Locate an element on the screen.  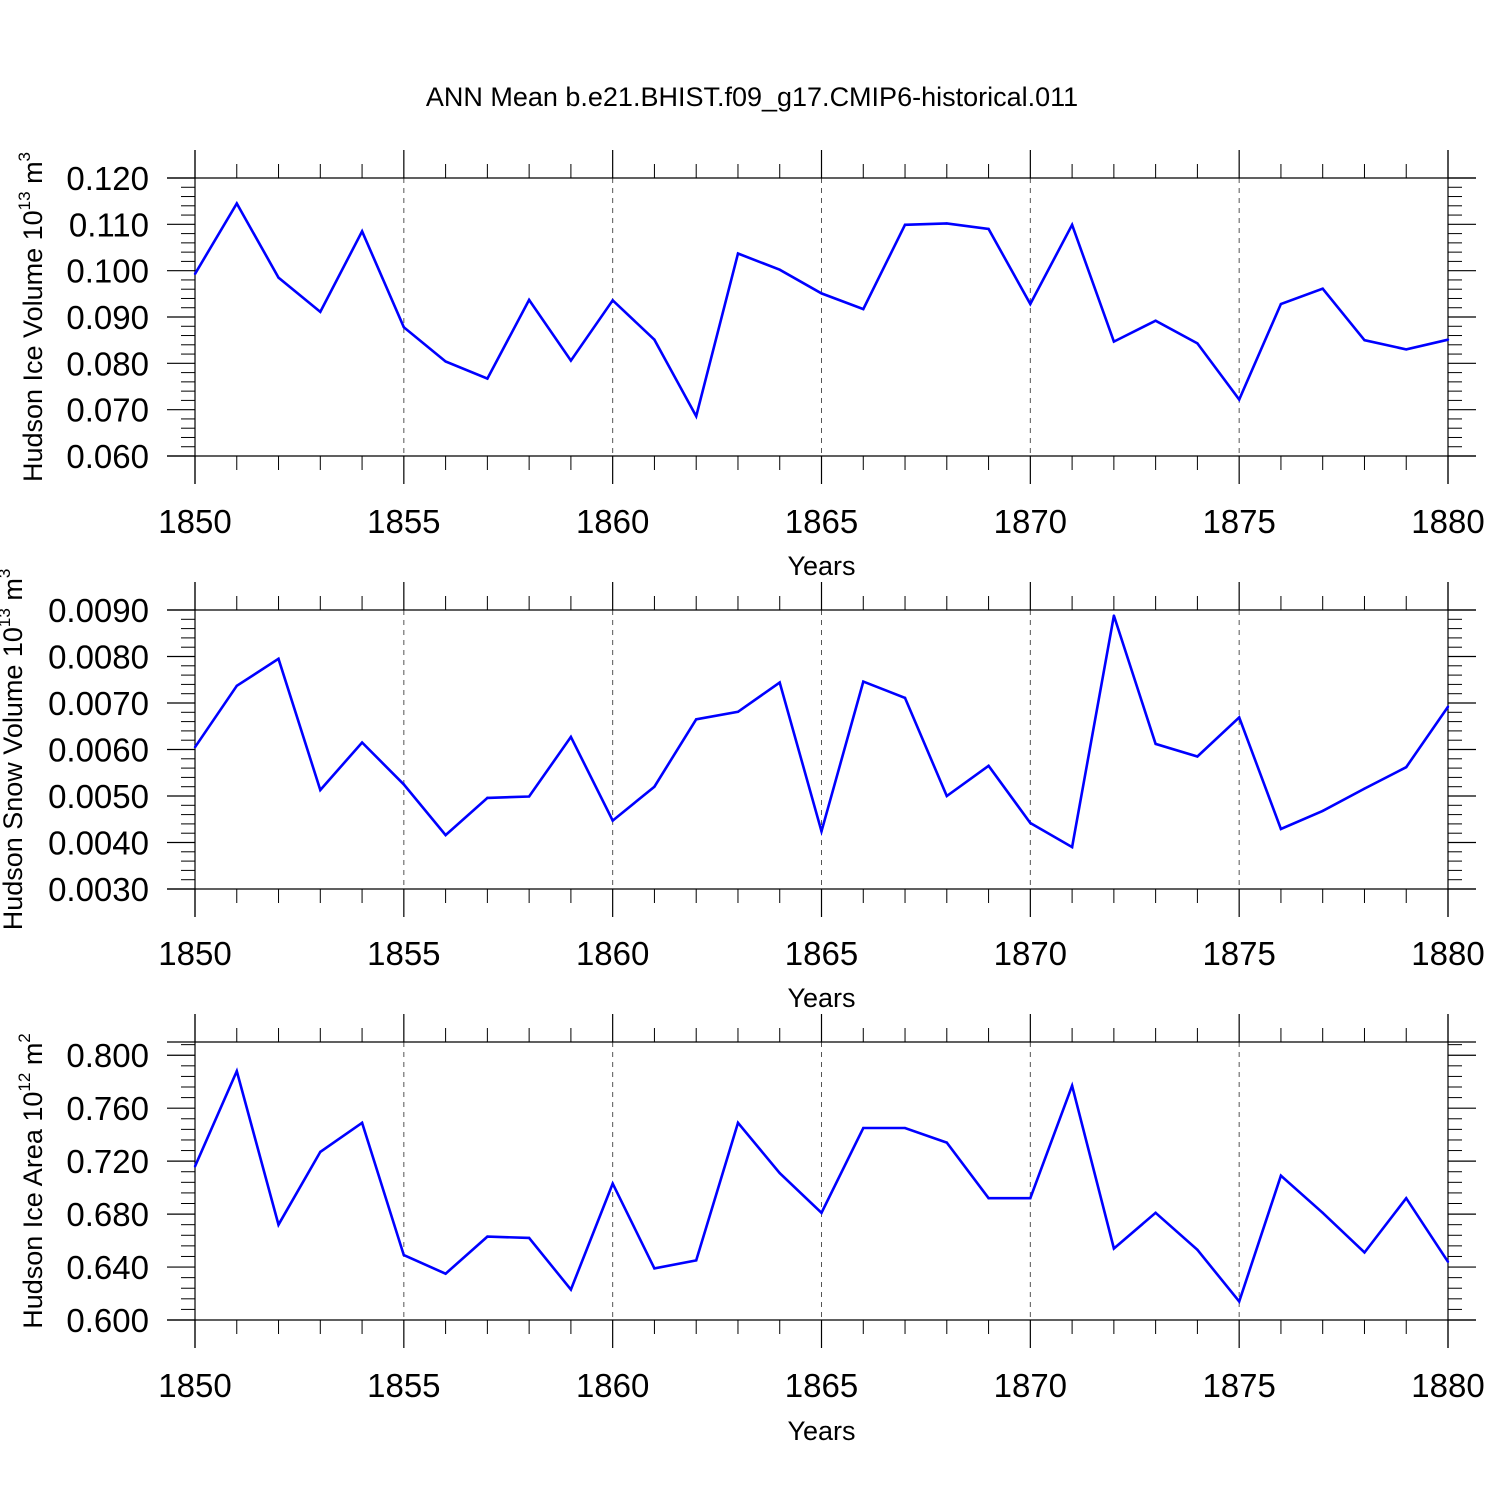
y-tick-label: 0.0040 is located at coordinates (98, 843).